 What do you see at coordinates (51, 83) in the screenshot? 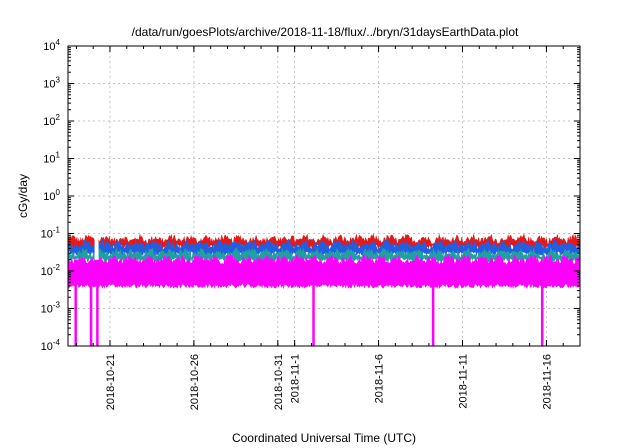
I see `y-tick-label: 10³` at bounding box center [51, 83].